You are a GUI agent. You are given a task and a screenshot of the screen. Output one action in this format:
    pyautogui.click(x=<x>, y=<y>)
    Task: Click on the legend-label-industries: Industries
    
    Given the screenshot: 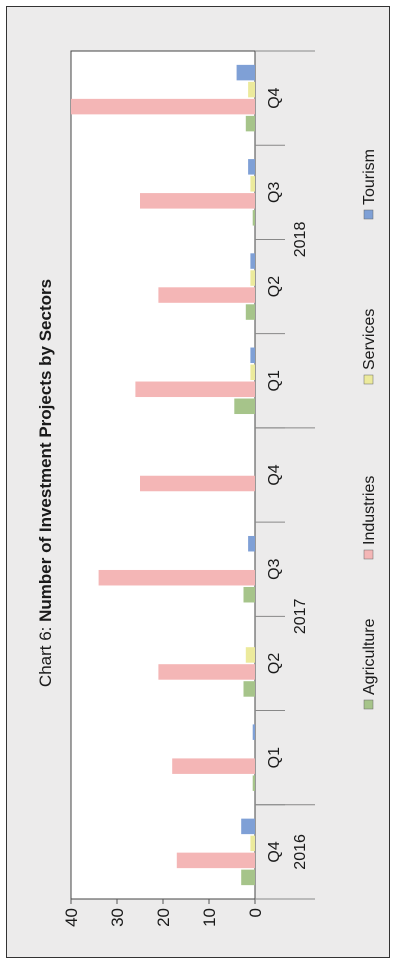 What is the action you would take?
    pyautogui.click(x=369, y=510)
    